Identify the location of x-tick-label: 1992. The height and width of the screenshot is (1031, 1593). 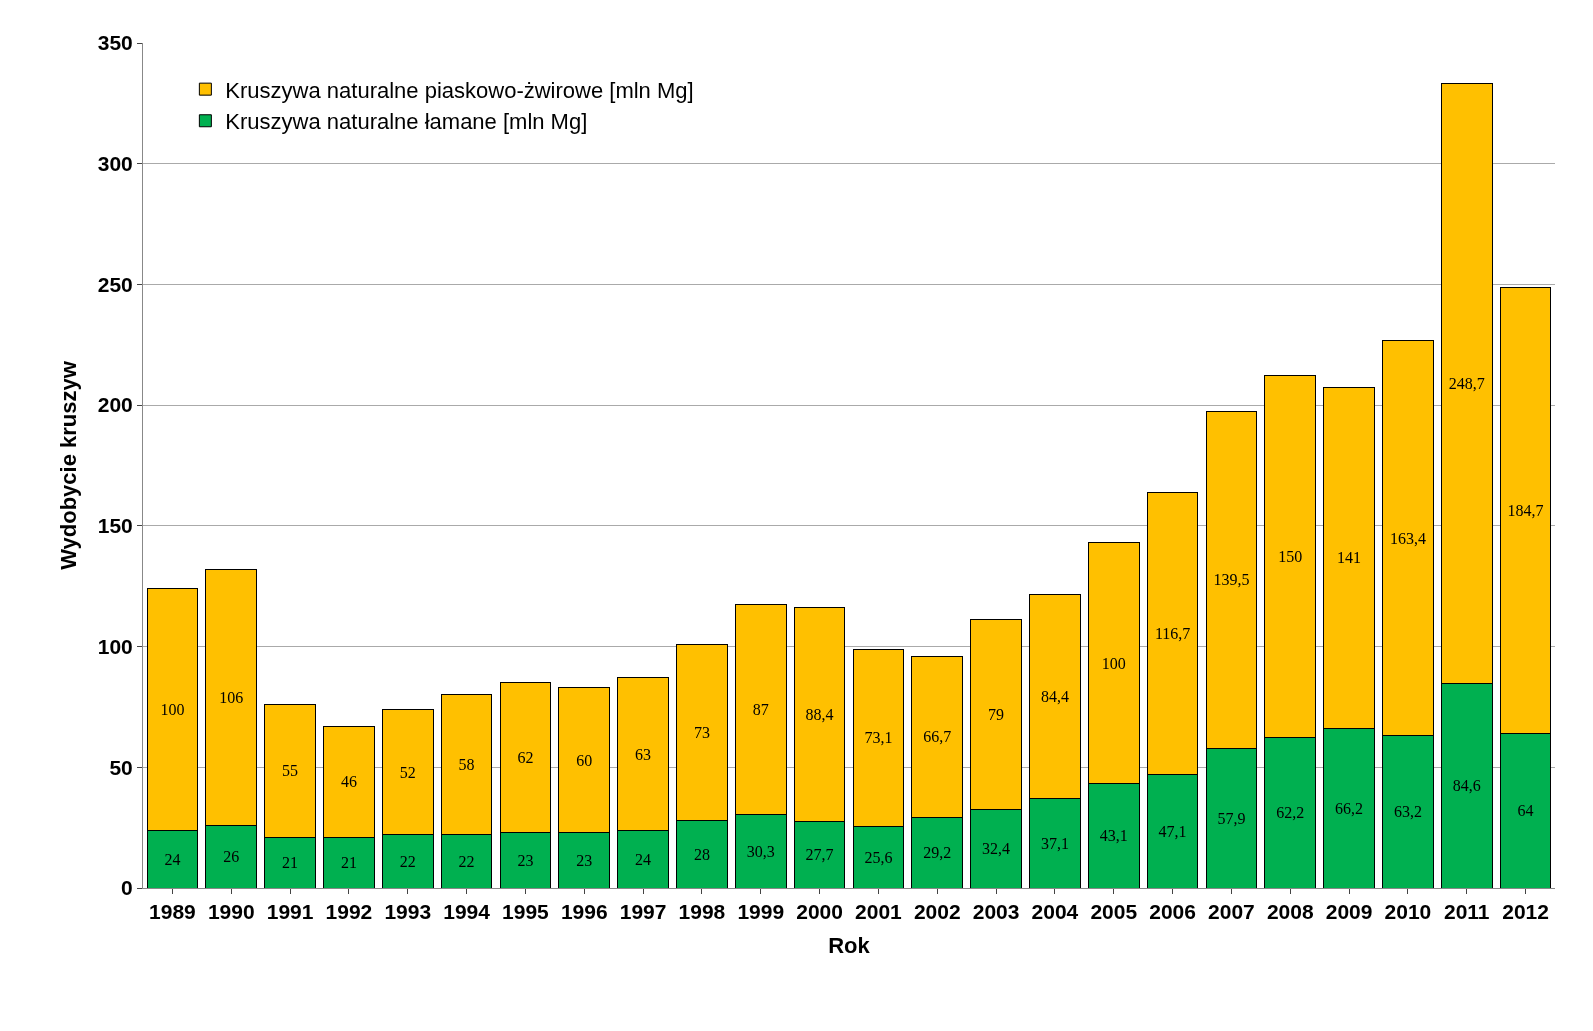
(349, 912).